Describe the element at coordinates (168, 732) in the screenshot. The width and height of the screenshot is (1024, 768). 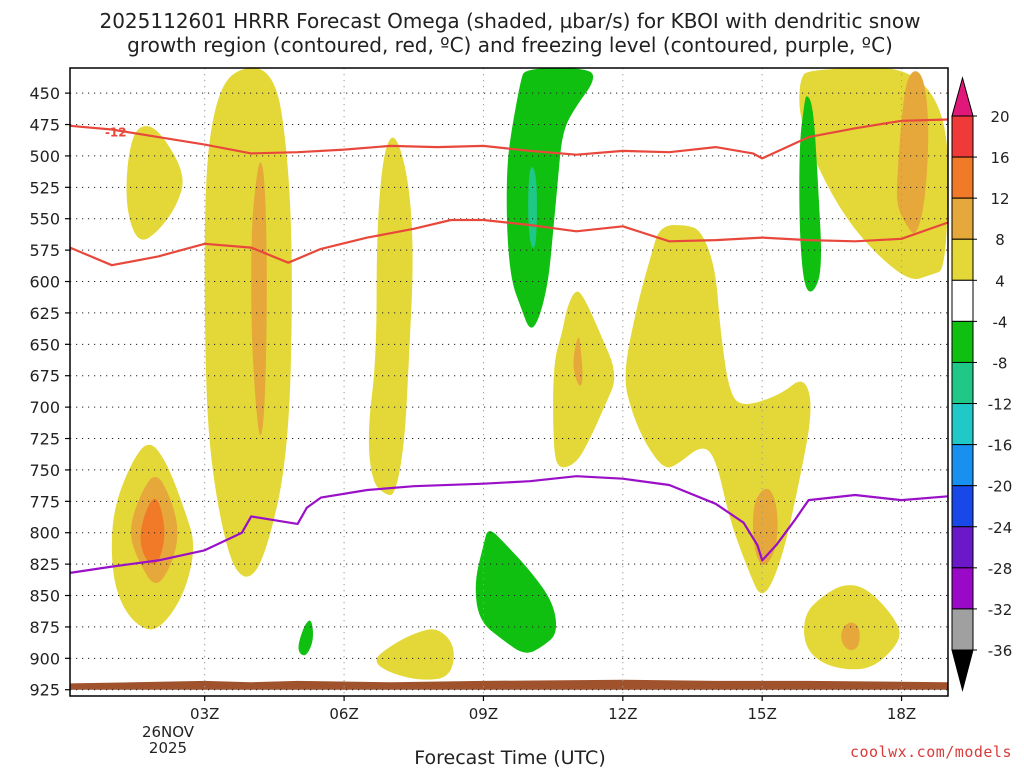
I see `date-label-line1: 26NOV` at that location.